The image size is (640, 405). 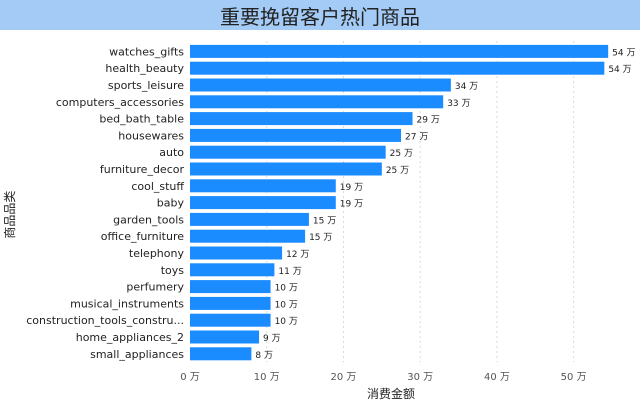 I want to click on category-label: housewares, so click(x=151, y=135).